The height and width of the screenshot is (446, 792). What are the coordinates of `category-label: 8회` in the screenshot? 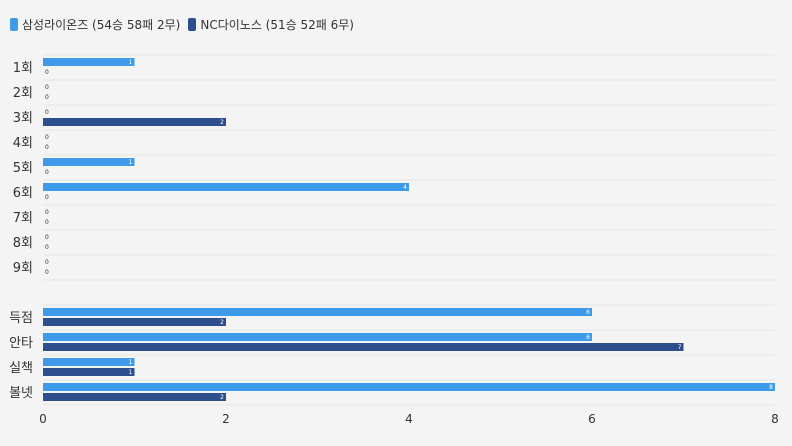 It's located at (23, 243).